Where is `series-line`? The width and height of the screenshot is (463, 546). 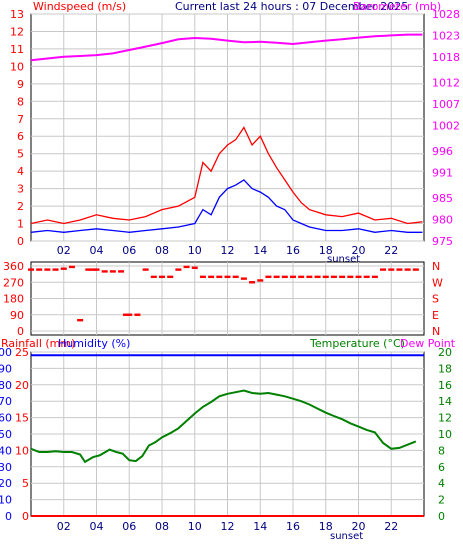
series-line is located at coordinates (223, 426).